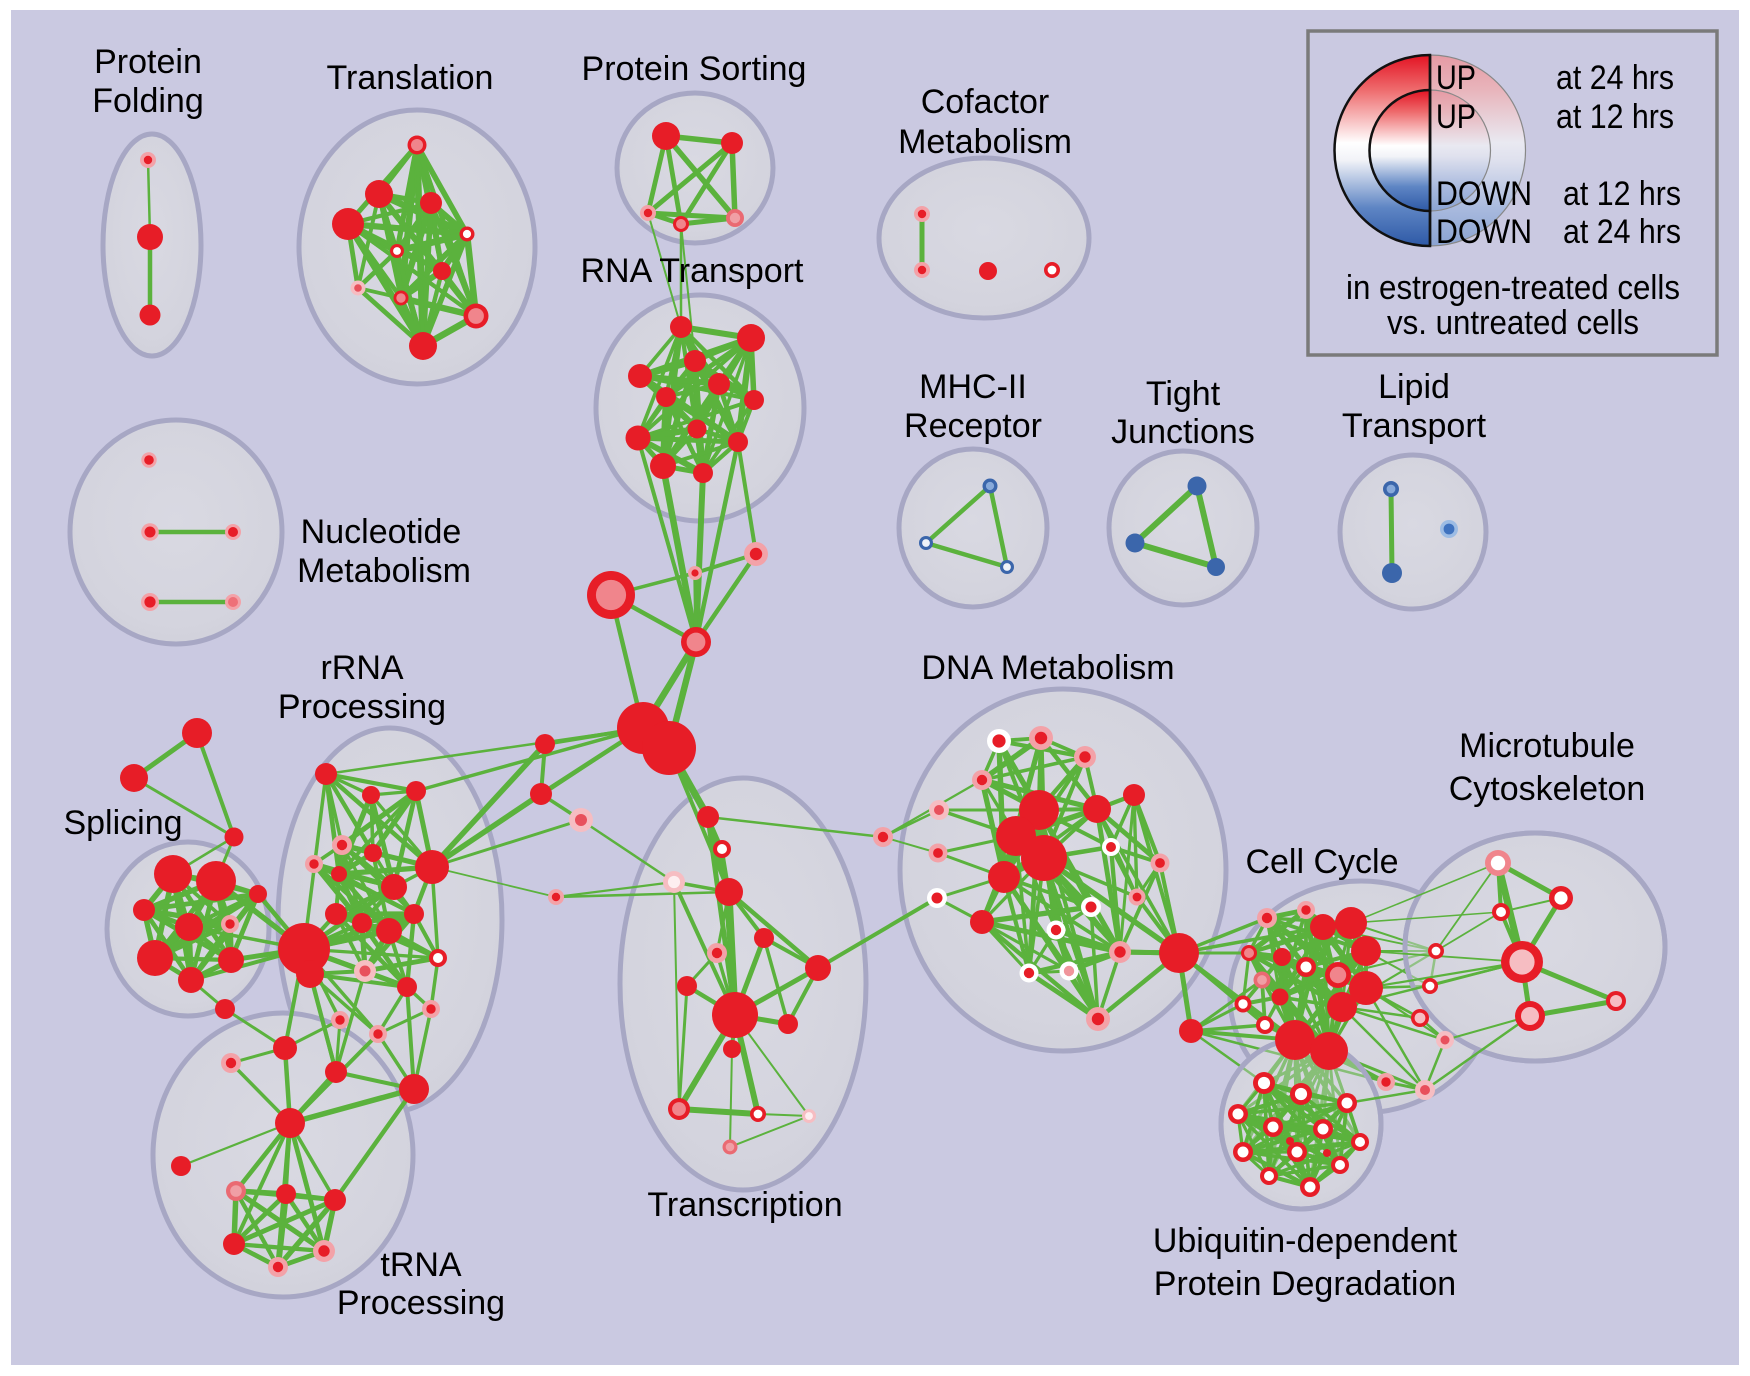  I want to click on svg-text: Lipid, so click(1414, 387).